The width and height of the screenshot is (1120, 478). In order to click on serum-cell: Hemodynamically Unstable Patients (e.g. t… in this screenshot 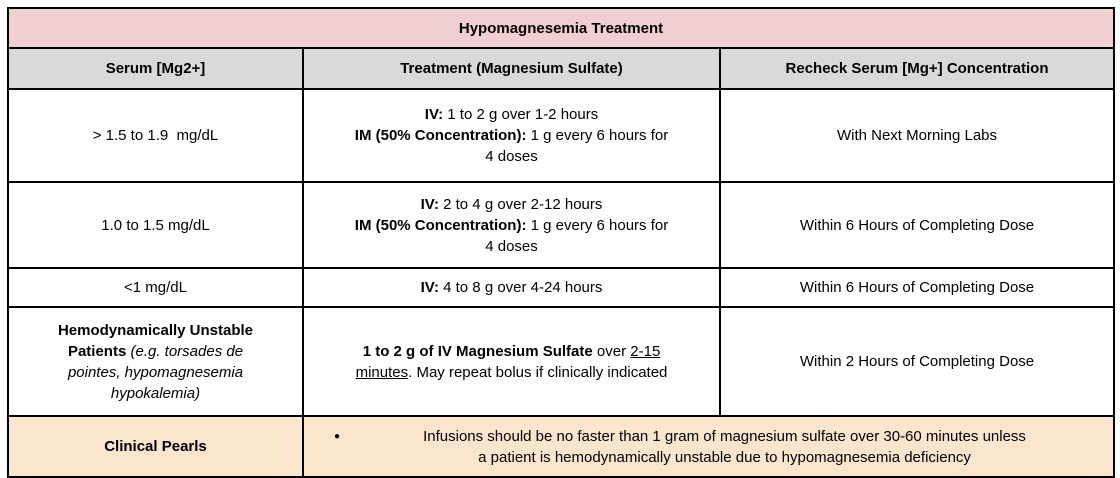, I will do `click(155, 361)`.